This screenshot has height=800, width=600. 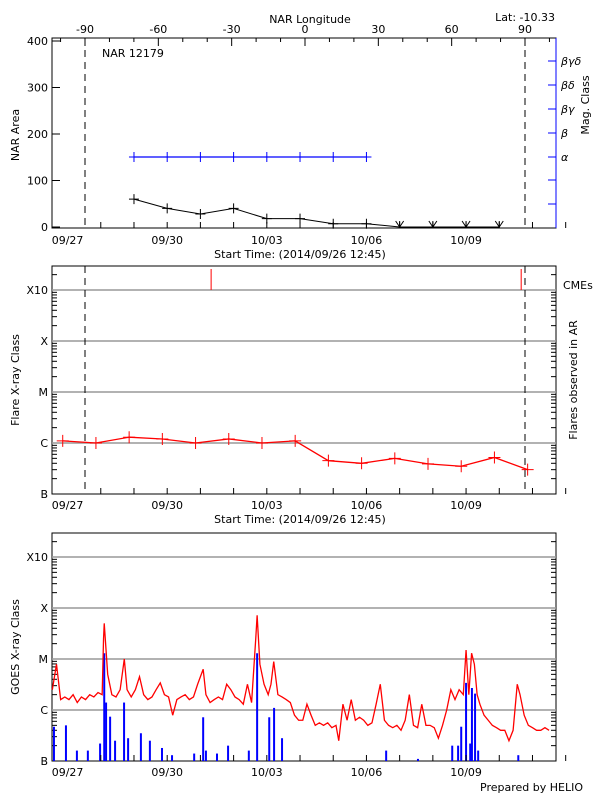 What do you see at coordinates (578, 285) in the screenshot?
I see `cme-label: CMEs` at bounding box center [578, 285].